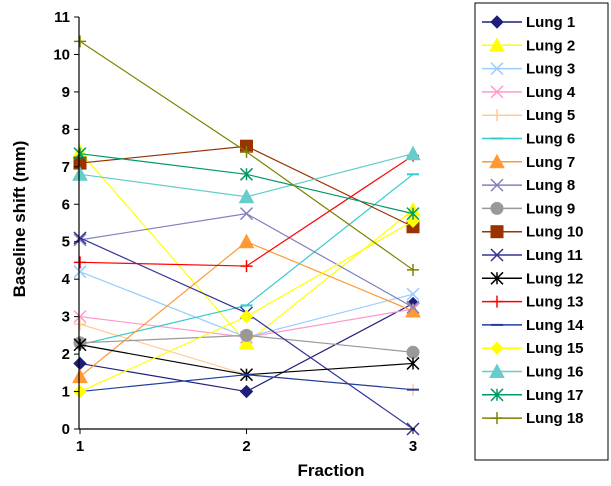  I want to click on y-tick-label: 2, so click(66, 354).